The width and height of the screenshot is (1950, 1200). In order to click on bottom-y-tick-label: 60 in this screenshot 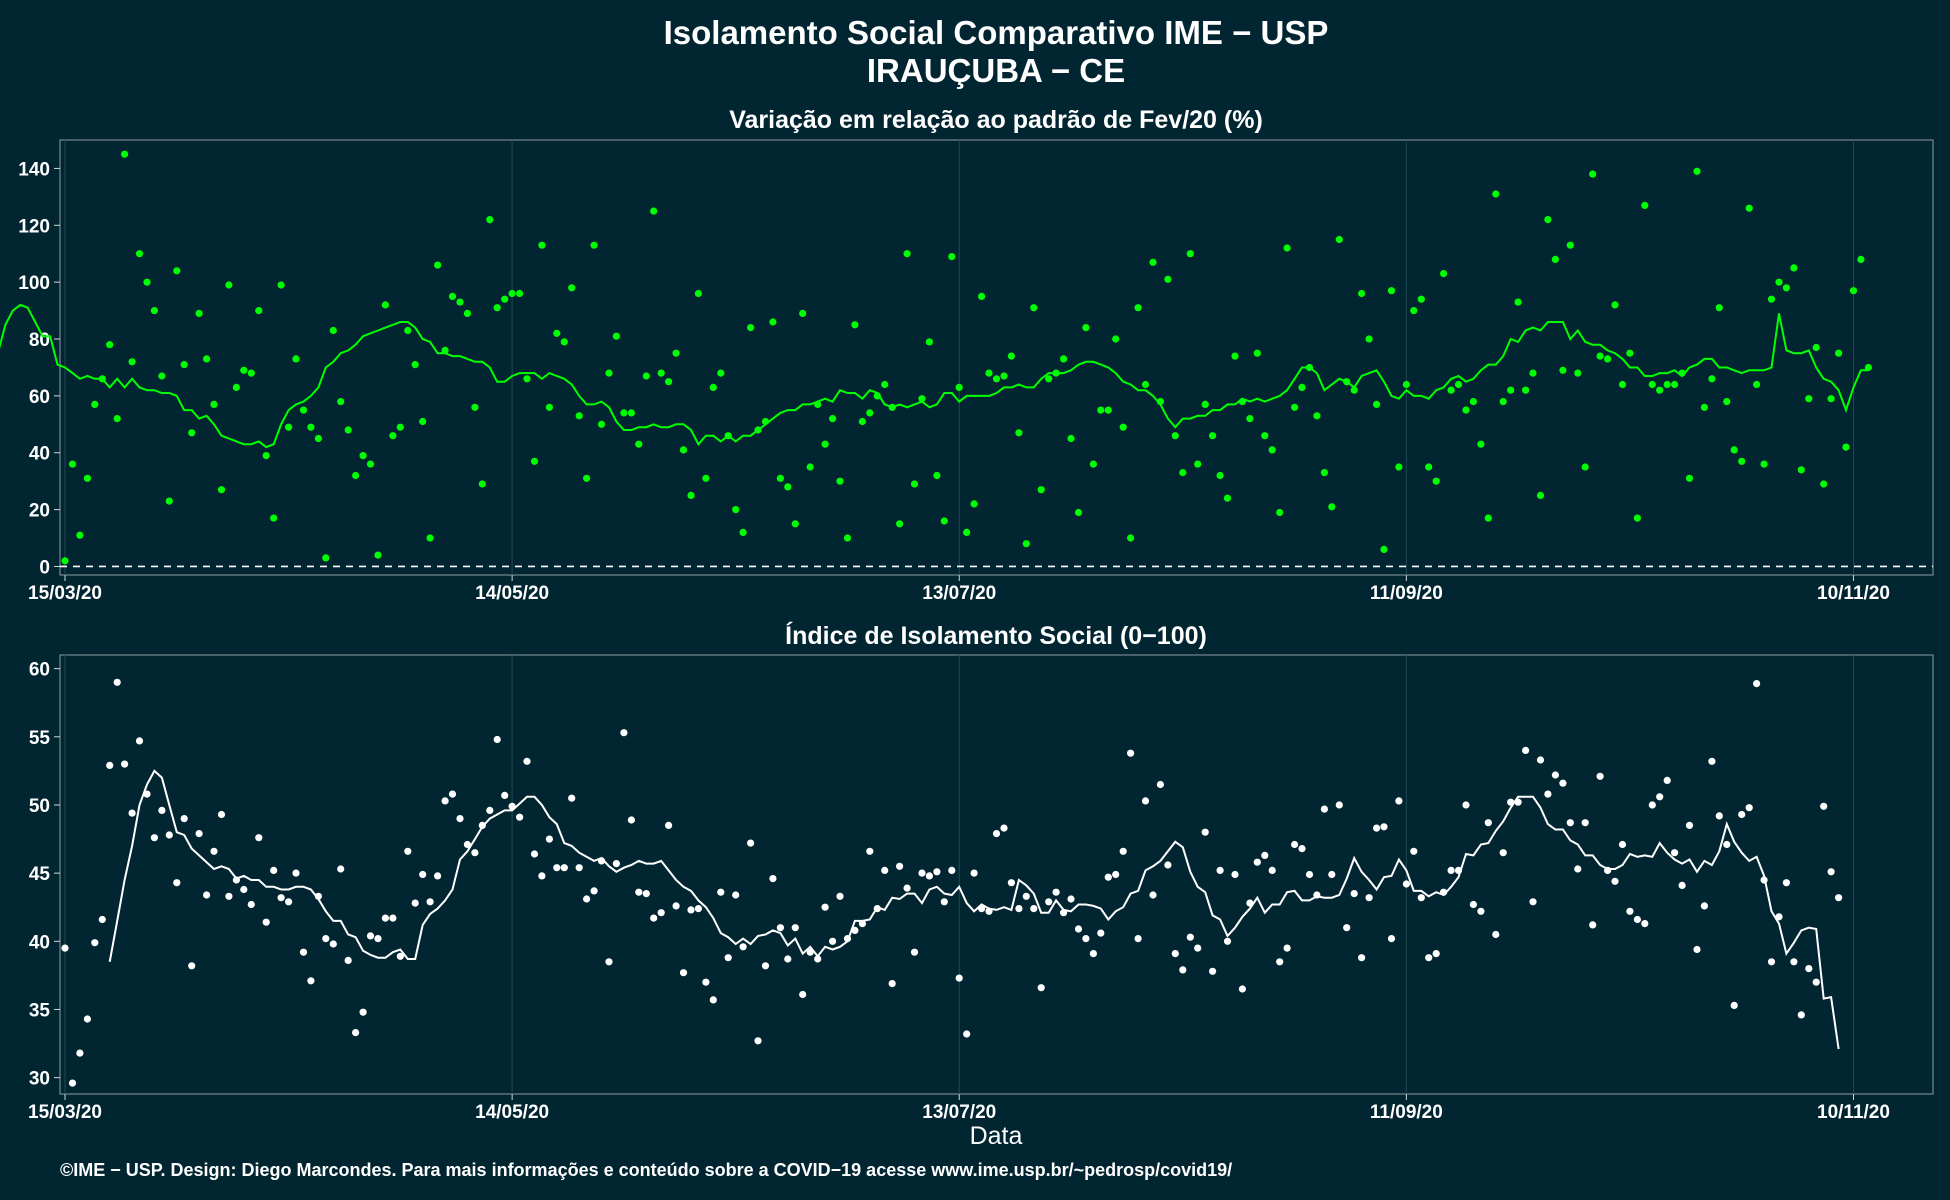, I will do `click(39, 670)`.